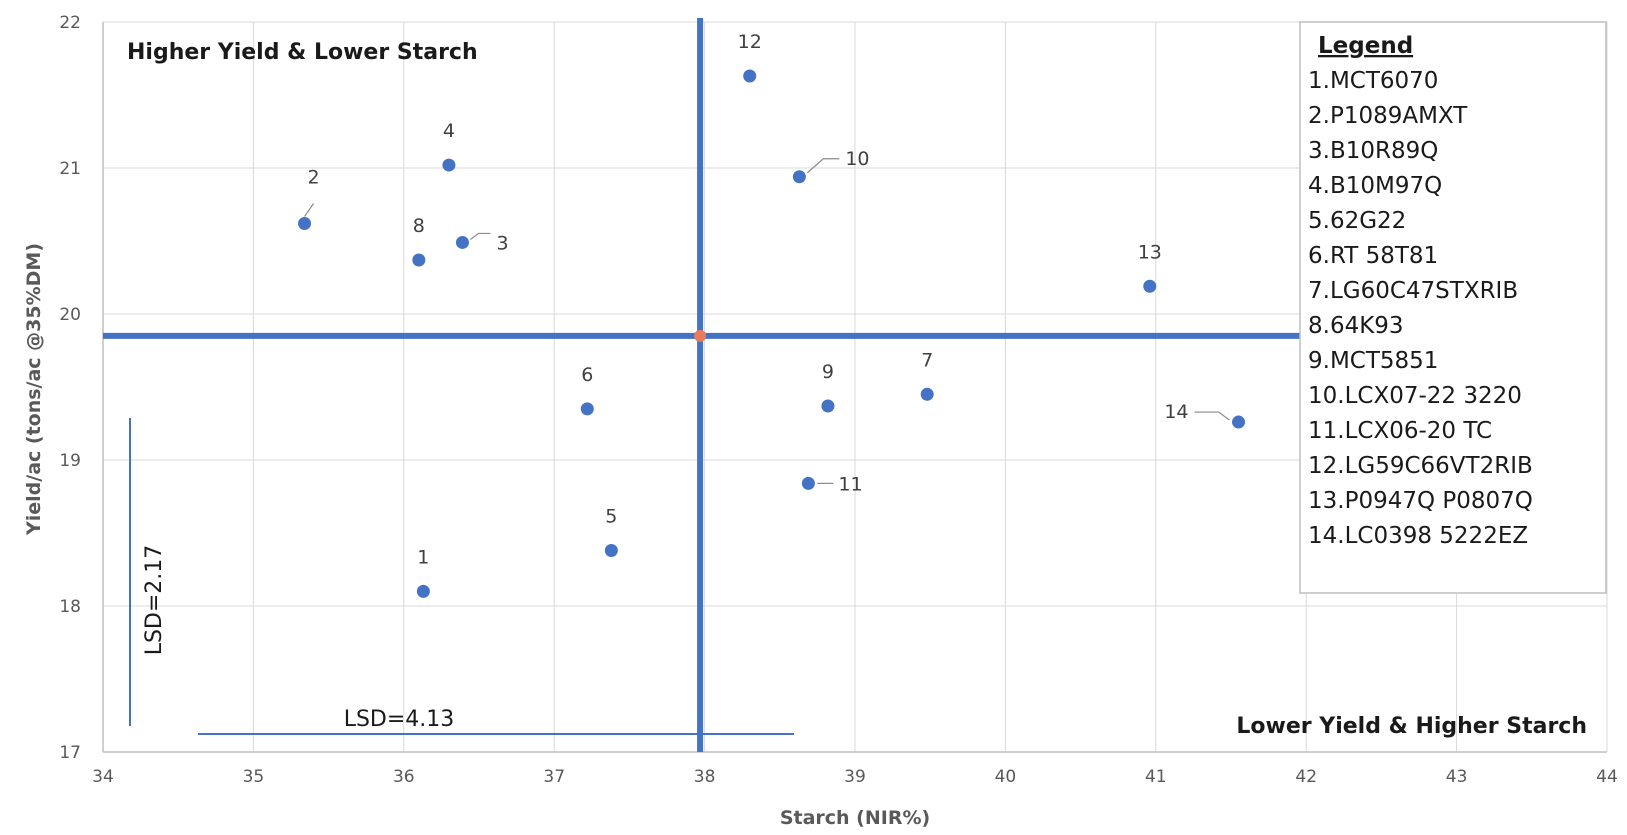 The width and height of the screenshot is (1627, 835). I want to click on y-tick-label: 17, so click(70, 753).